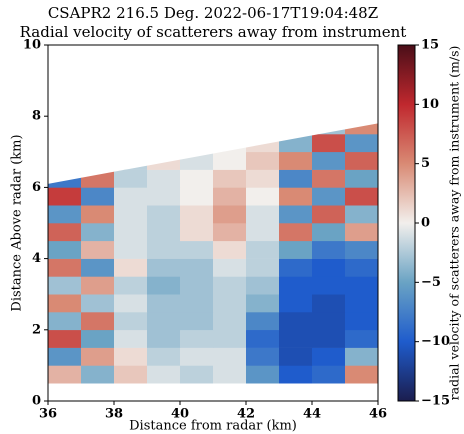 This screenshot has height=434, width=464. Describe the element at coordinates (36, 116) in the screenshot. I see `y-tick-label: 8` at that location.